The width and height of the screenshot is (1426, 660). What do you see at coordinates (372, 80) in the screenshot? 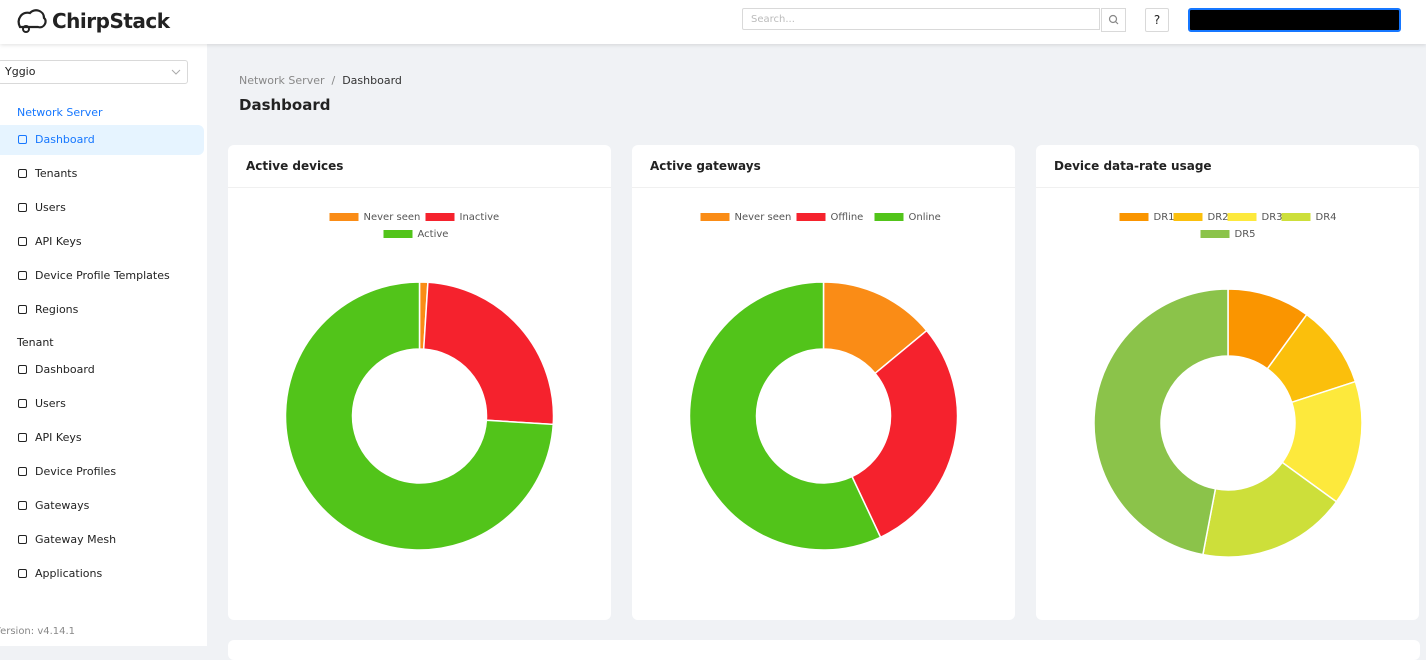
I see `breadcrumb-current: Dashboard` at bounding box center [372, 80].